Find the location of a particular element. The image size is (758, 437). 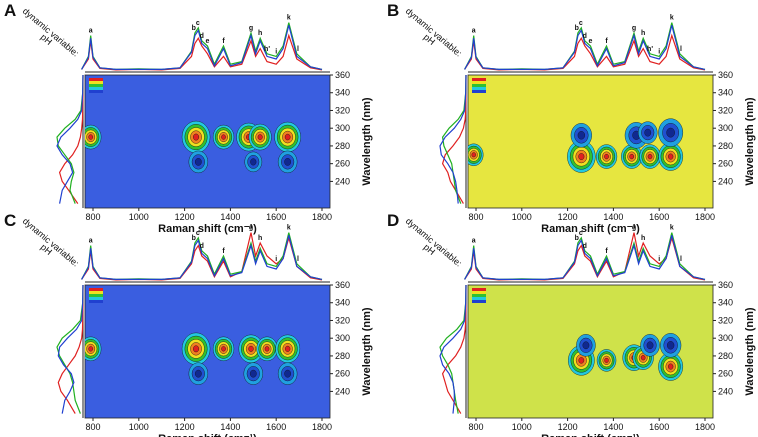

peak-label: h is located at coordinates (643, 33).